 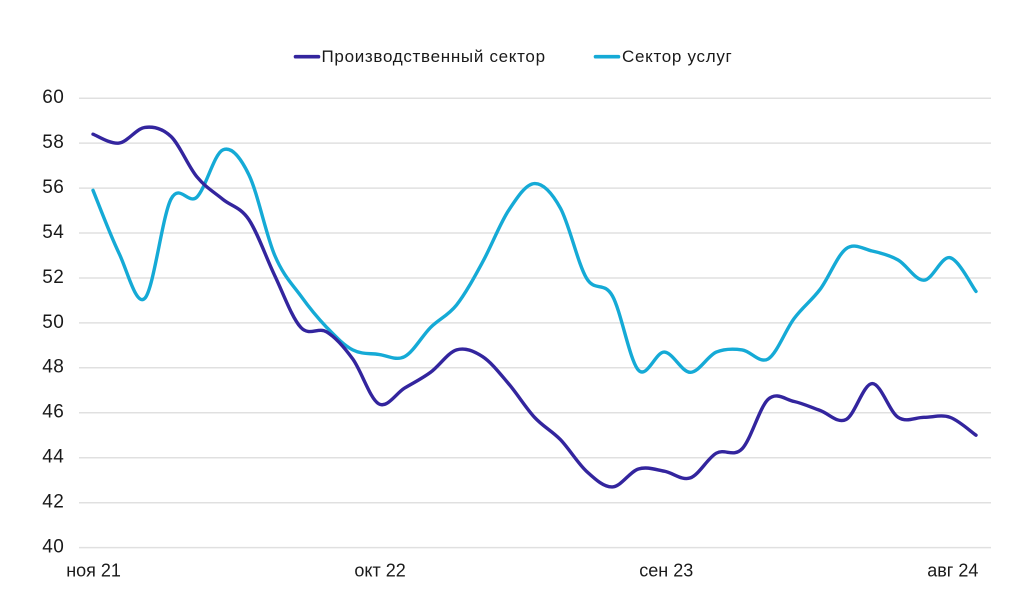 What do you see at coordinates (53, 142) in the screenshot?
I see `svg-text: 58` at bounding box center [53, 142].